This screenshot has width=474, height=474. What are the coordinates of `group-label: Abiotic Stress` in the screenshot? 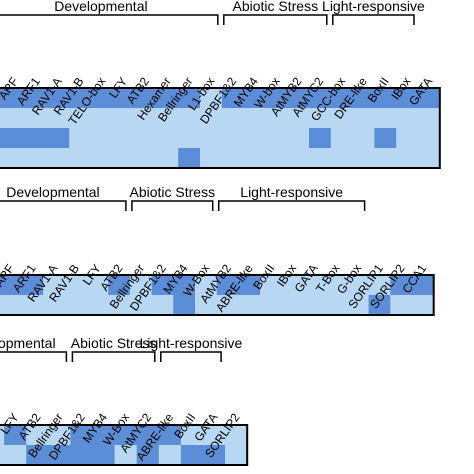 It's located at (114, 343).